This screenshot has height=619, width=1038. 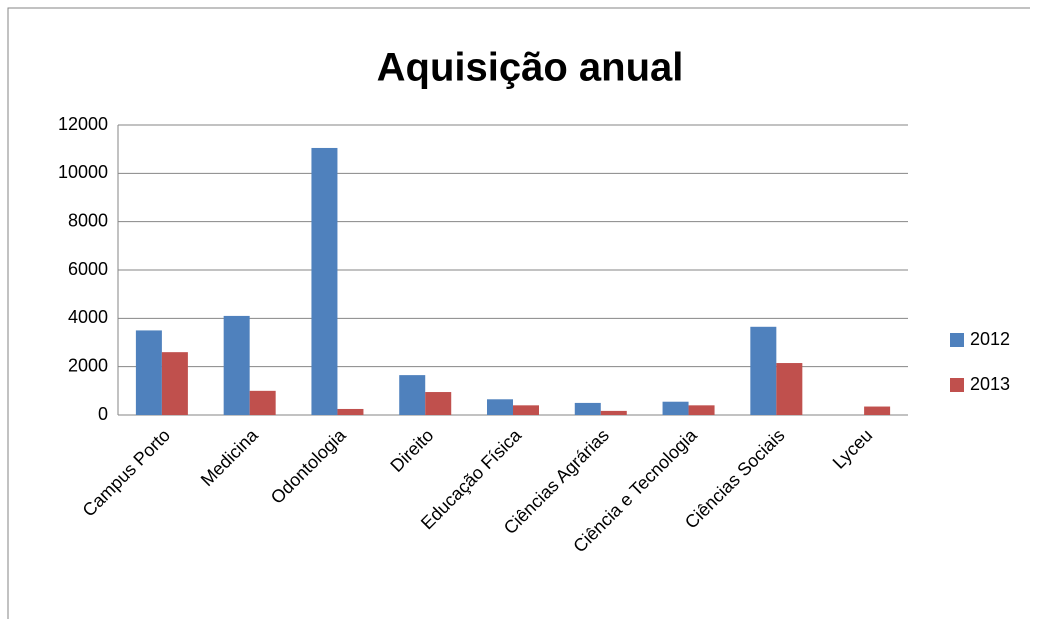 I want to click on y-tick-label: 10000, so click(x=83, y=172).